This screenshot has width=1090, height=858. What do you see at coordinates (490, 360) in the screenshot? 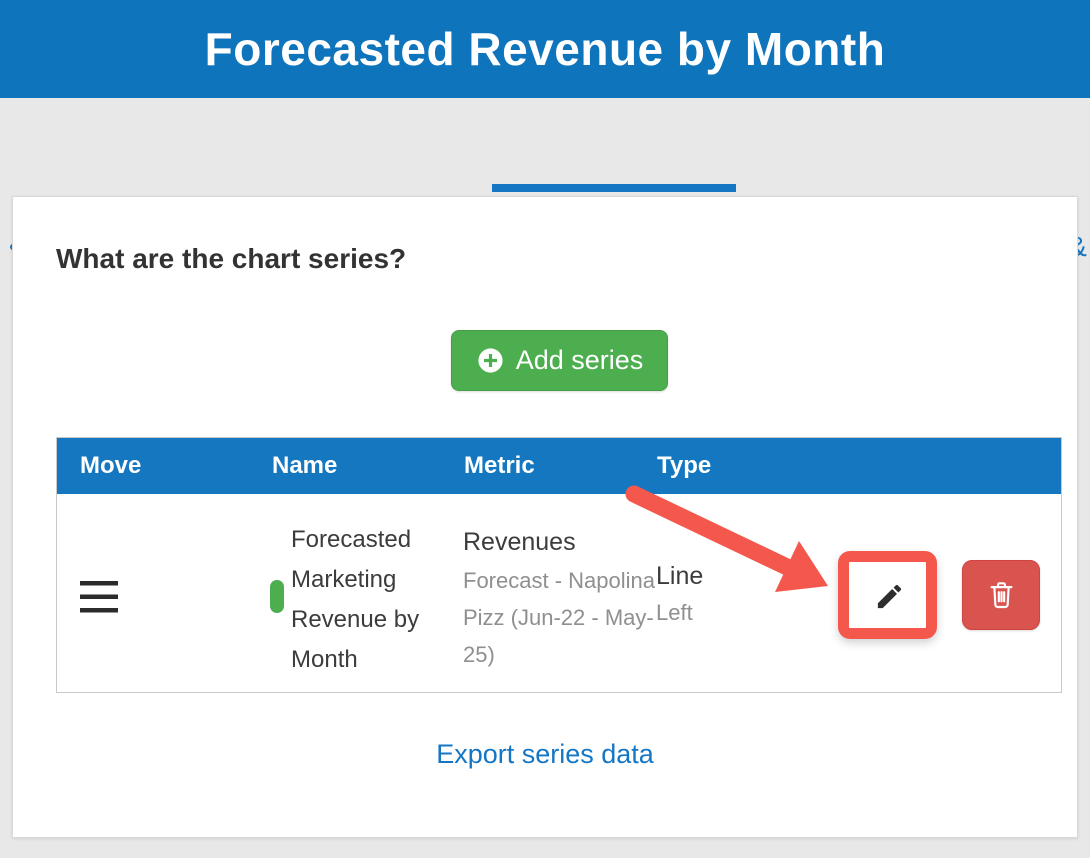
I see `plus-circle-icon` at bounding box center [490, 360].